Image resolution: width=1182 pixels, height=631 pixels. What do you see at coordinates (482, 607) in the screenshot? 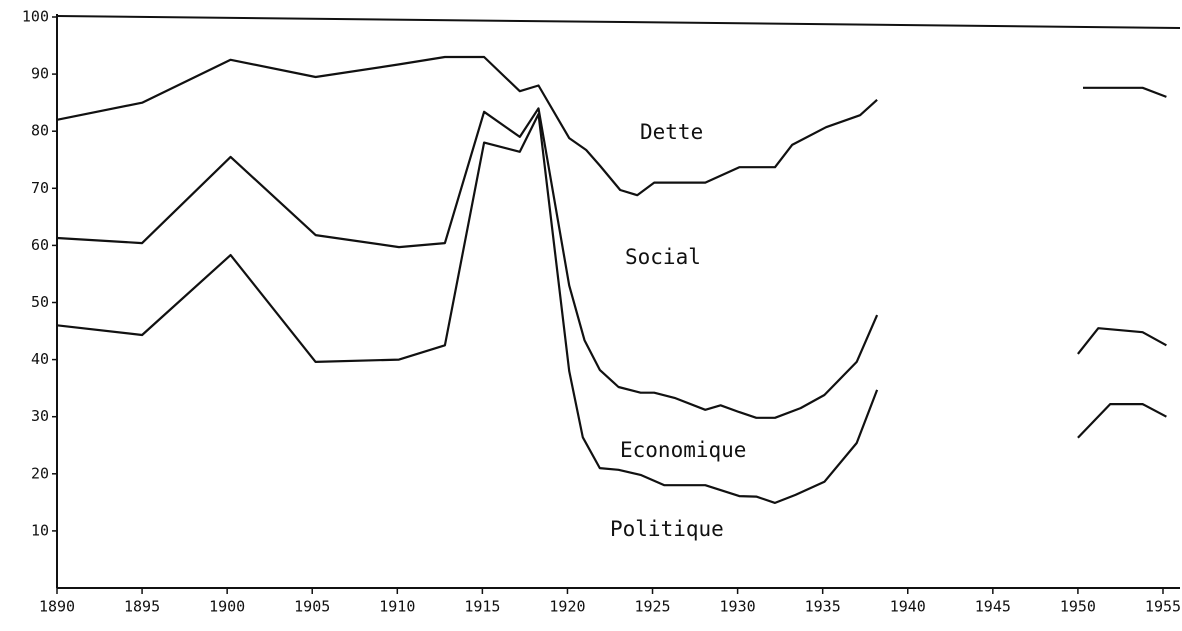
I see `x-tick-label: 1915` at bounding box center [482, 607].